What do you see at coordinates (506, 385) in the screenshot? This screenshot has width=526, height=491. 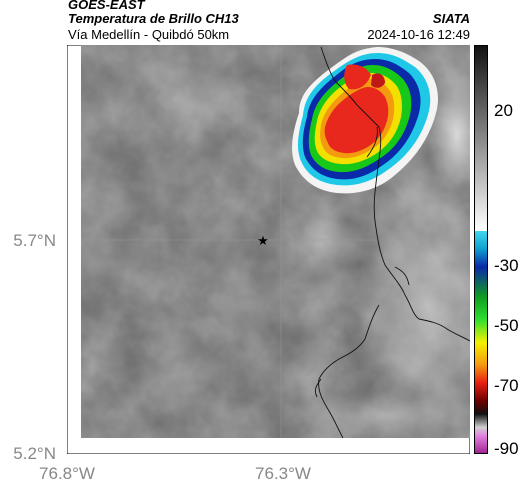 I see `colorbar-tick-label: -70` at bounding box center [506, 385].